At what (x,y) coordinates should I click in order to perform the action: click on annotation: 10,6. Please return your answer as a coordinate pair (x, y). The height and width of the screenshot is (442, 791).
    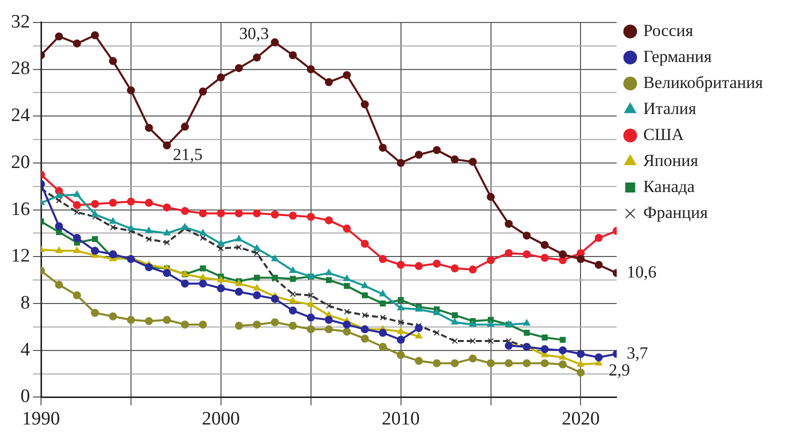
    Looking at the image, I should click on (641, 272).